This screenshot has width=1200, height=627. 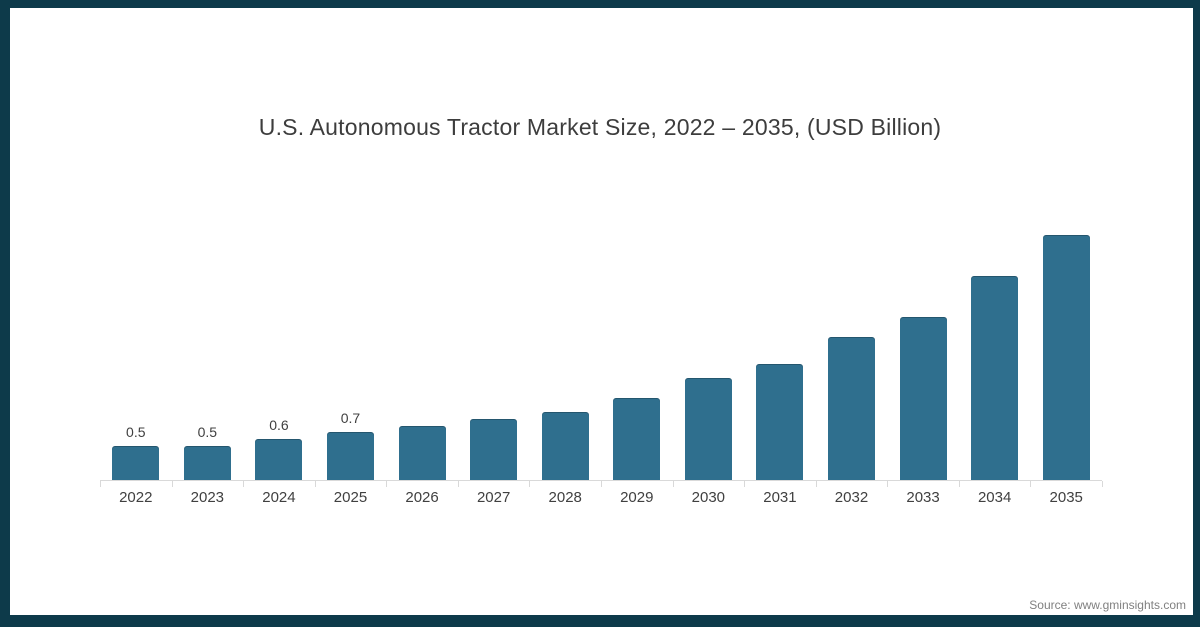 I want to click on x-axis-tick-label: 2030, so click(x=708, y=497).